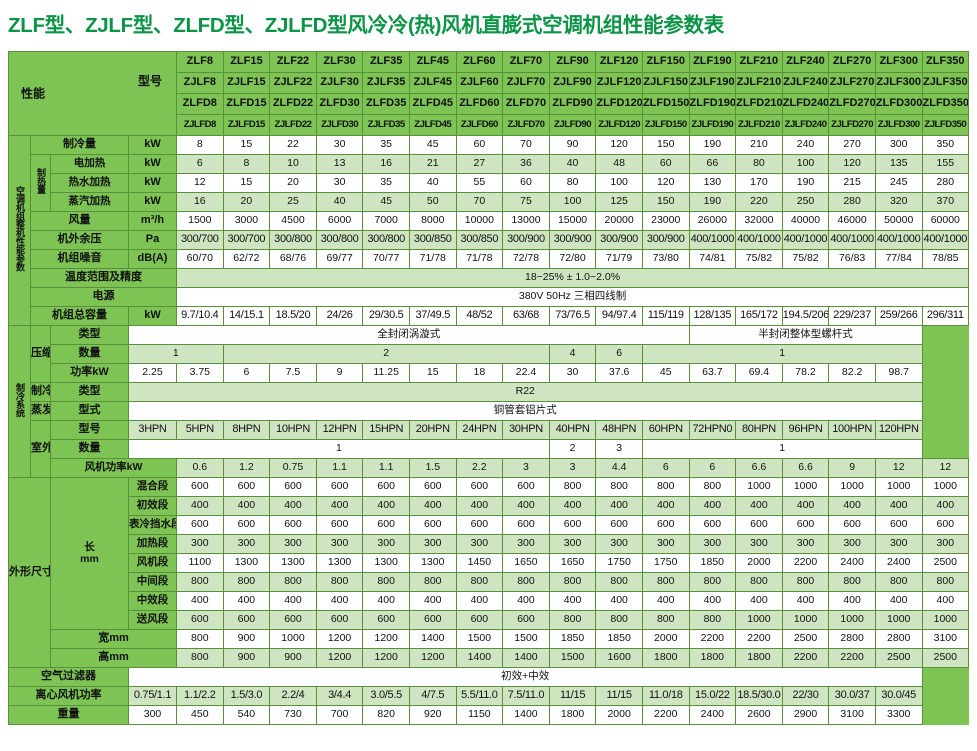 The image size is (977, 751). I want to click on cell-len-heating-1: 300, so click(200, 544).